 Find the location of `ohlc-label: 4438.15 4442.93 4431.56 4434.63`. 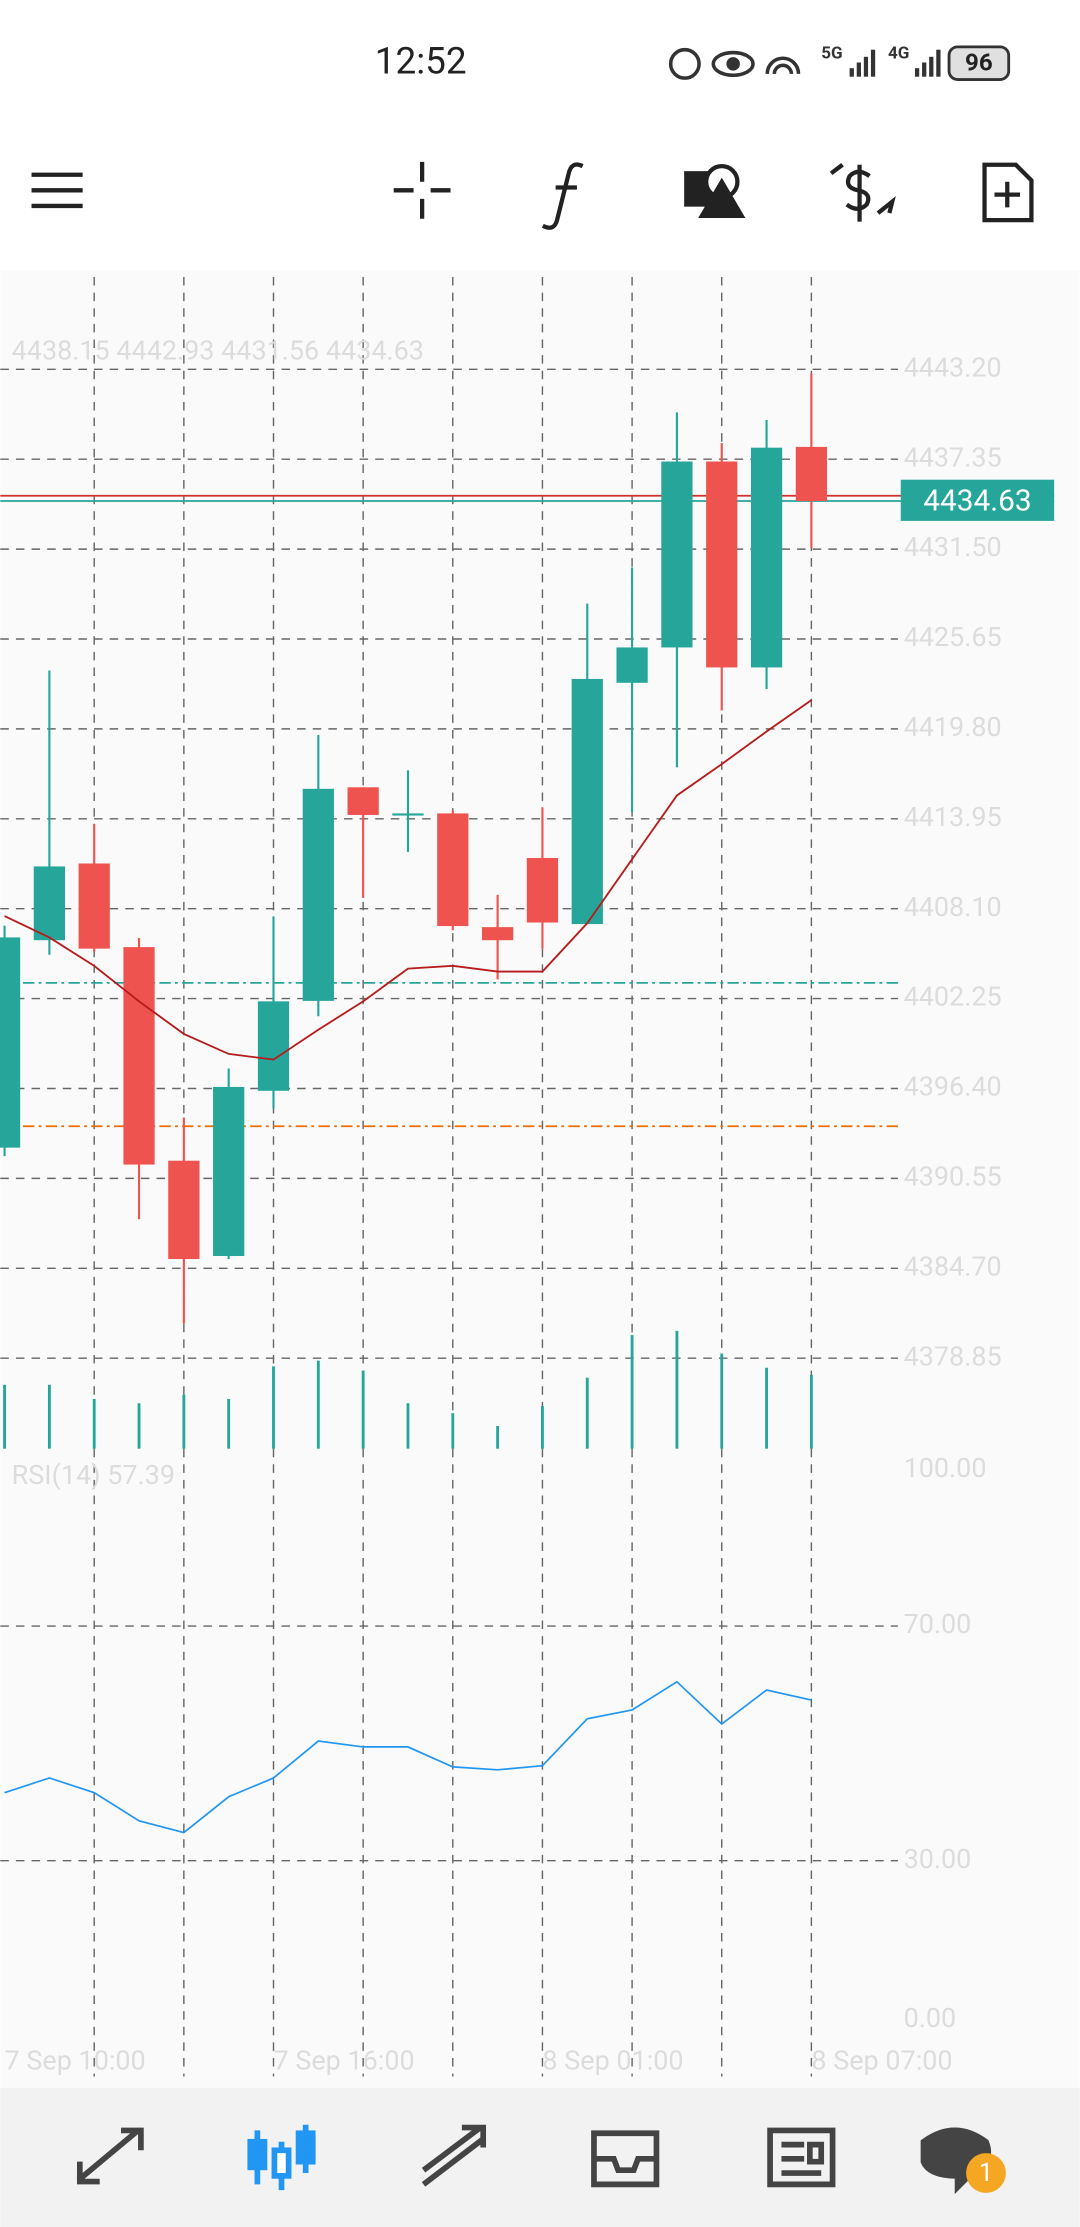

ohlc-label: 4438.15 4442.93 4431.56 4434.63 is located at coordinates (218, 350).